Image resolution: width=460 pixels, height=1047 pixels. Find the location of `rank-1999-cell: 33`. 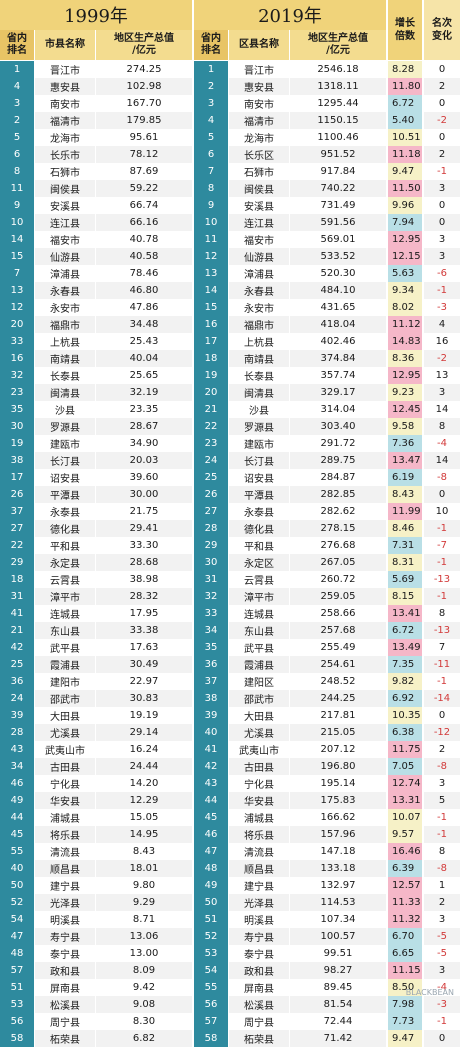

rank-1999-cell: 33 is located at coordinates (17, 341).